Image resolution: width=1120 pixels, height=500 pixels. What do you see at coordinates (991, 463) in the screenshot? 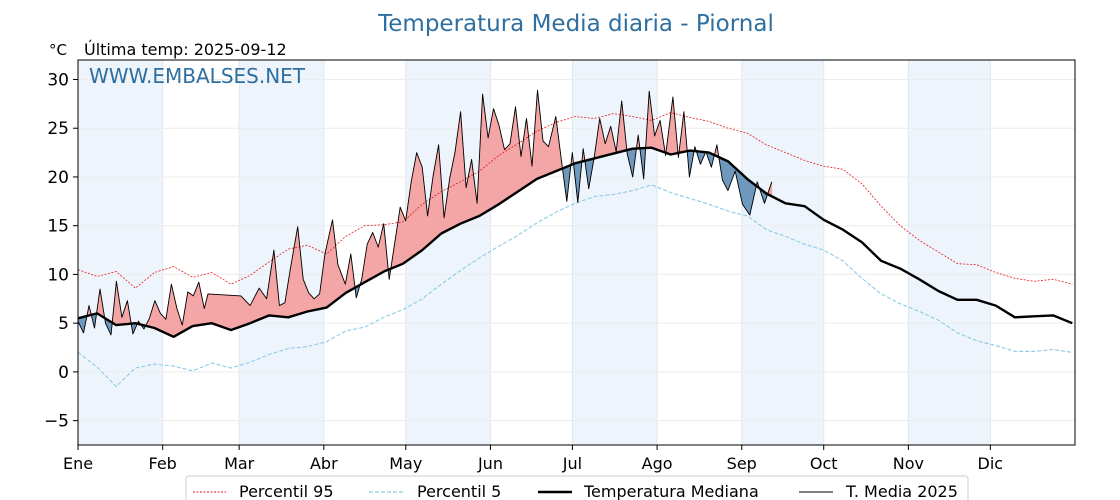
I see `x-tick-label-dic: Dic` at bounding box center [991, 463].